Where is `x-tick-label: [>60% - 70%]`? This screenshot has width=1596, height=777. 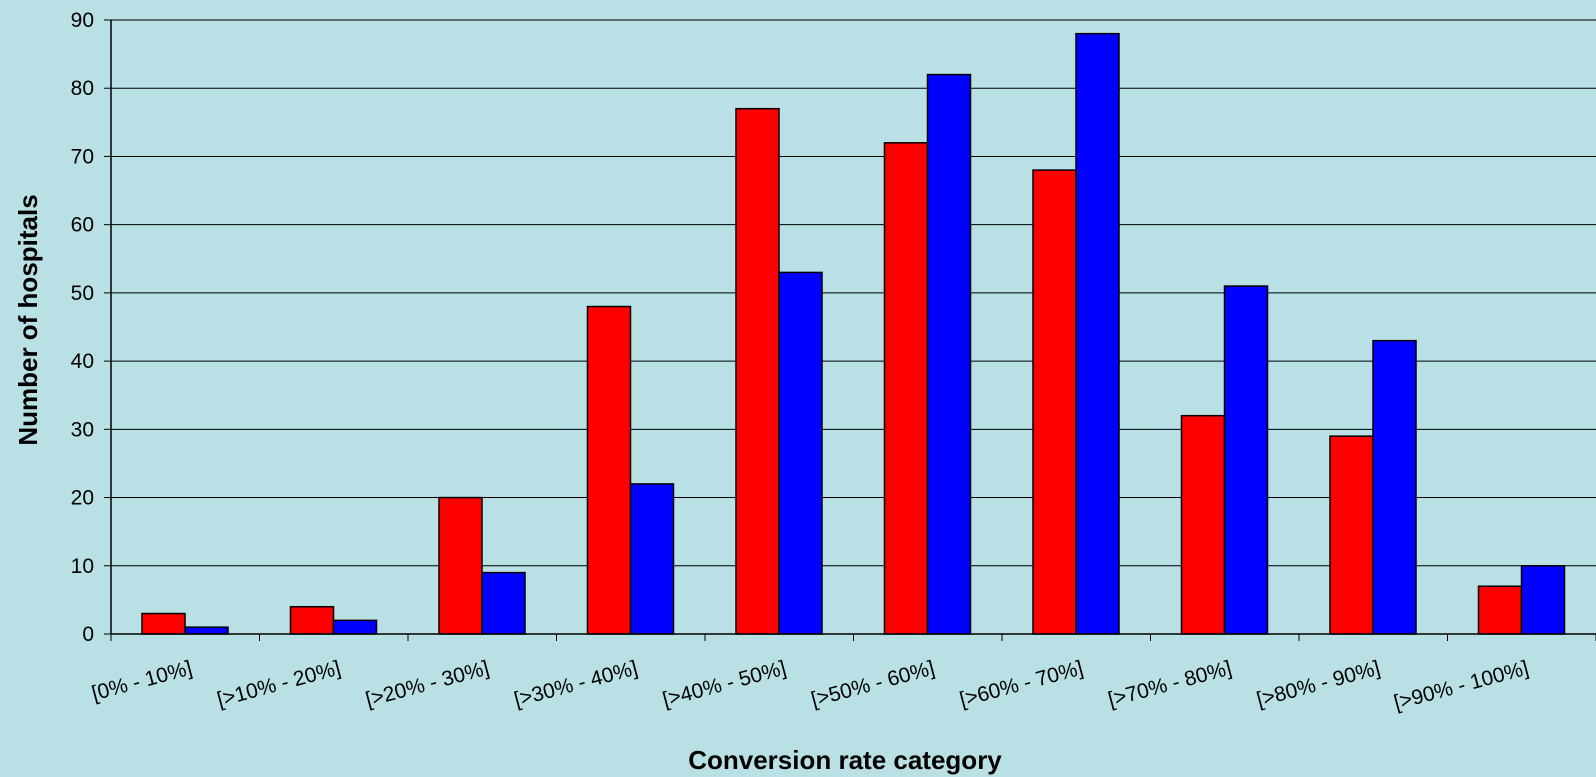 x-tick-label: [>60% - 70%] is located at coordinates (1021, 684).